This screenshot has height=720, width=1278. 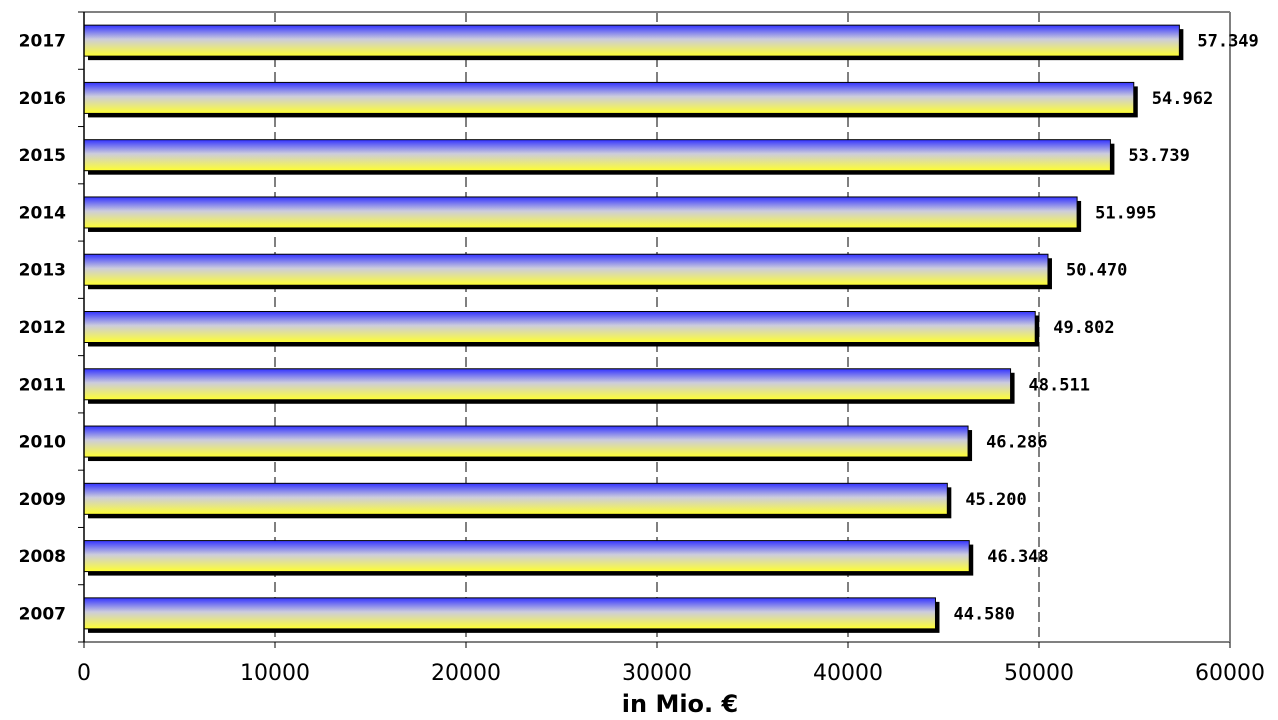 I want to click on category-label-2017: 2017, so click(x=42, y=42).